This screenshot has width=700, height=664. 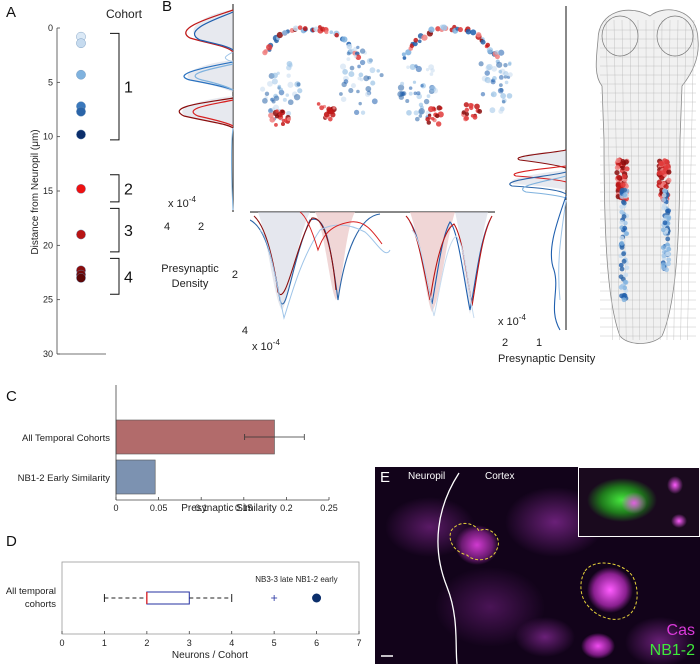 What do you see at coordinates (647, 176) in the screenshot?
I see `vnc-wireframe` at bounding box center [647, 176].